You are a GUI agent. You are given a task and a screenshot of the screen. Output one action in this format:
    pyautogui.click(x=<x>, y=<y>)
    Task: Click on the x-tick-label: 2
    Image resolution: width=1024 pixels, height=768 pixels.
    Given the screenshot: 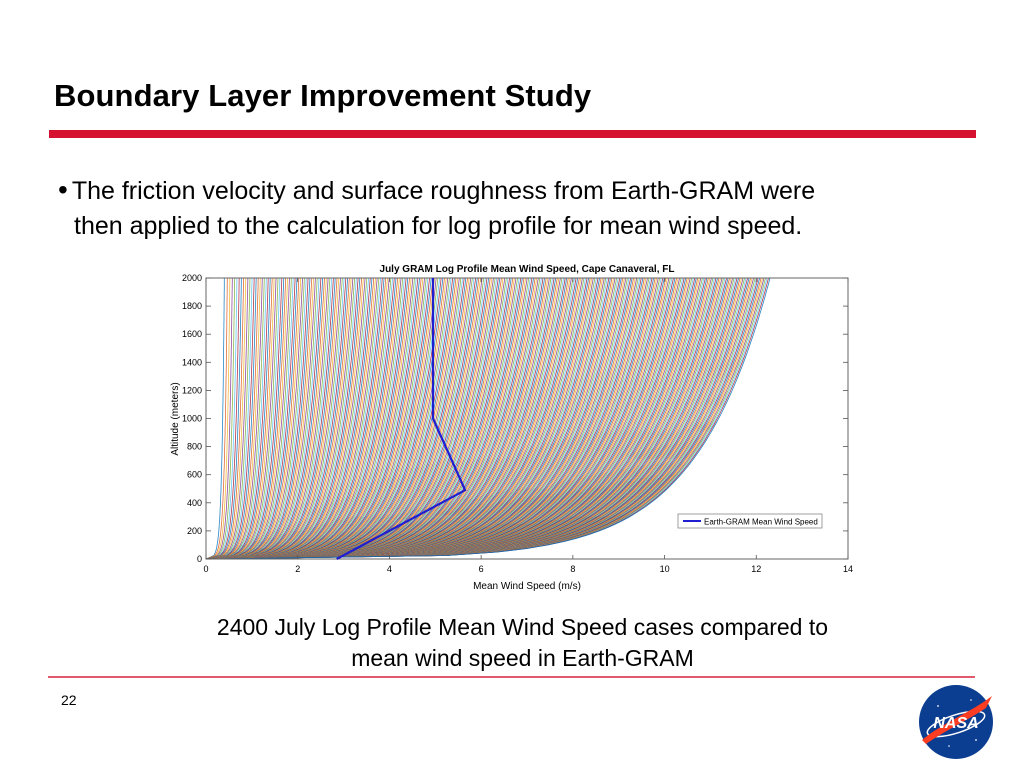 What is the action you would take?
    pyautogui.click(x=297, y=569)
    